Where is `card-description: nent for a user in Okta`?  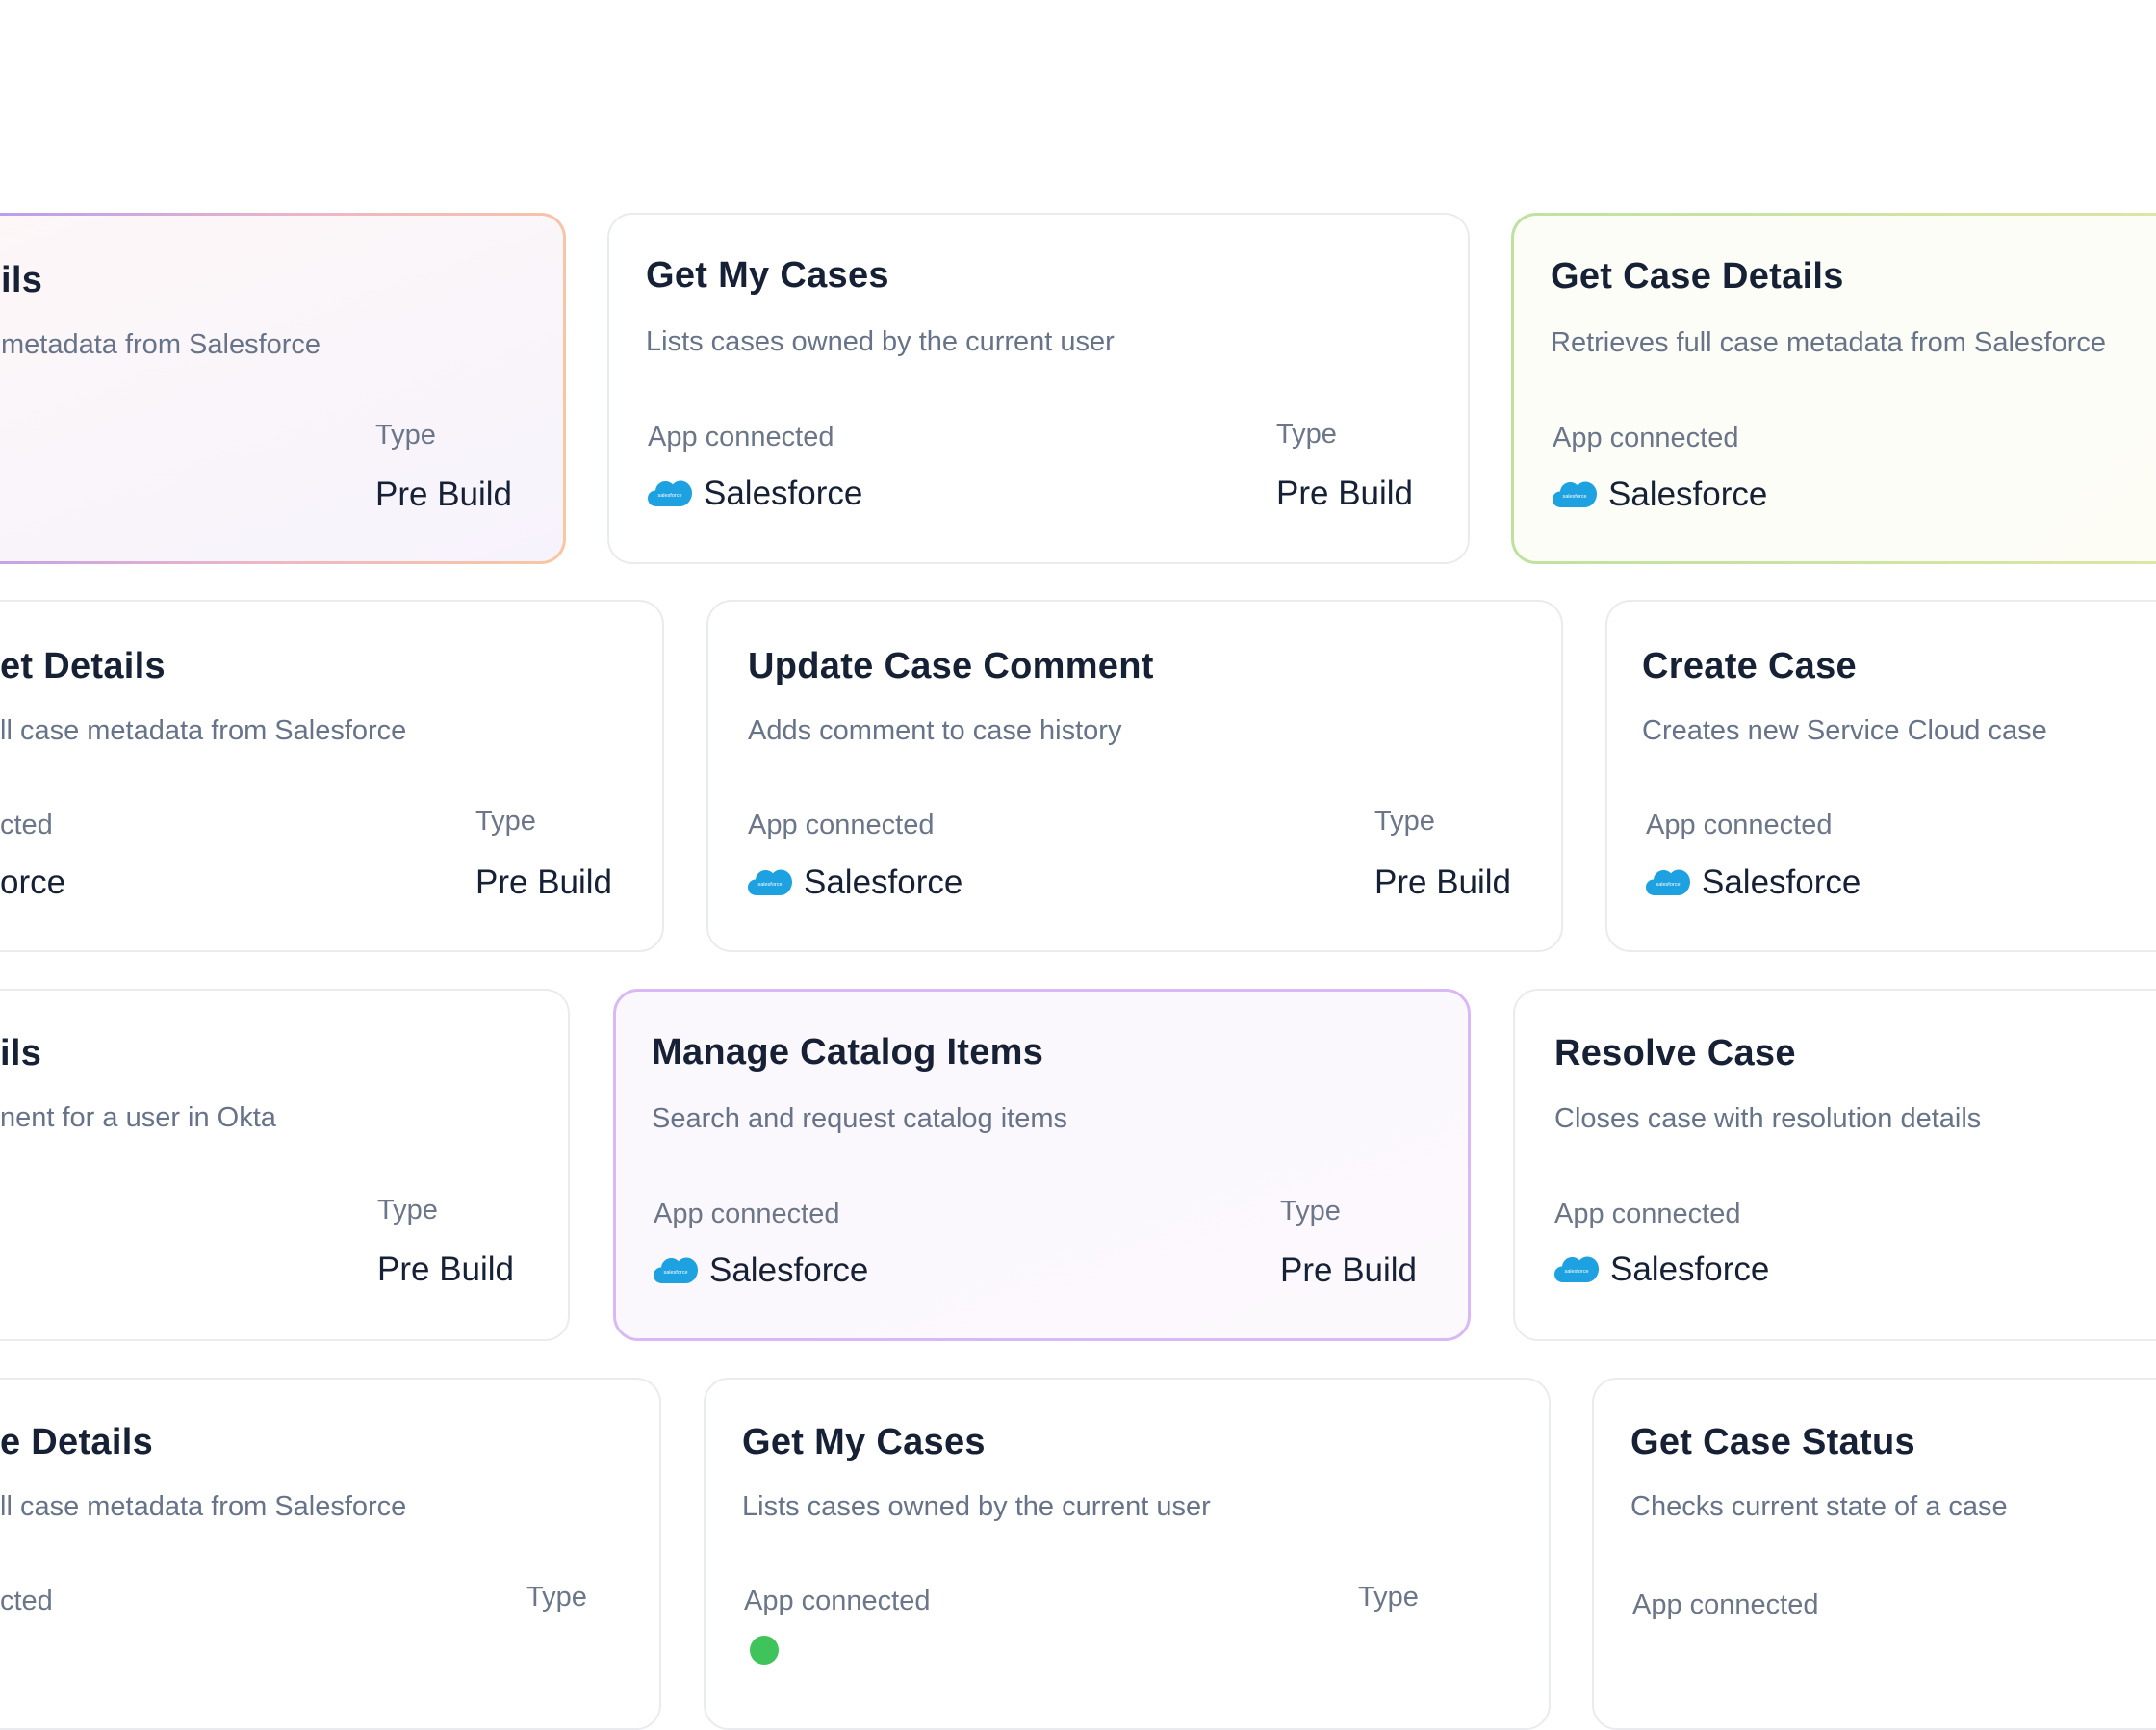 card-description: nent for a user in Okta is located at coordinates (138, 1117).